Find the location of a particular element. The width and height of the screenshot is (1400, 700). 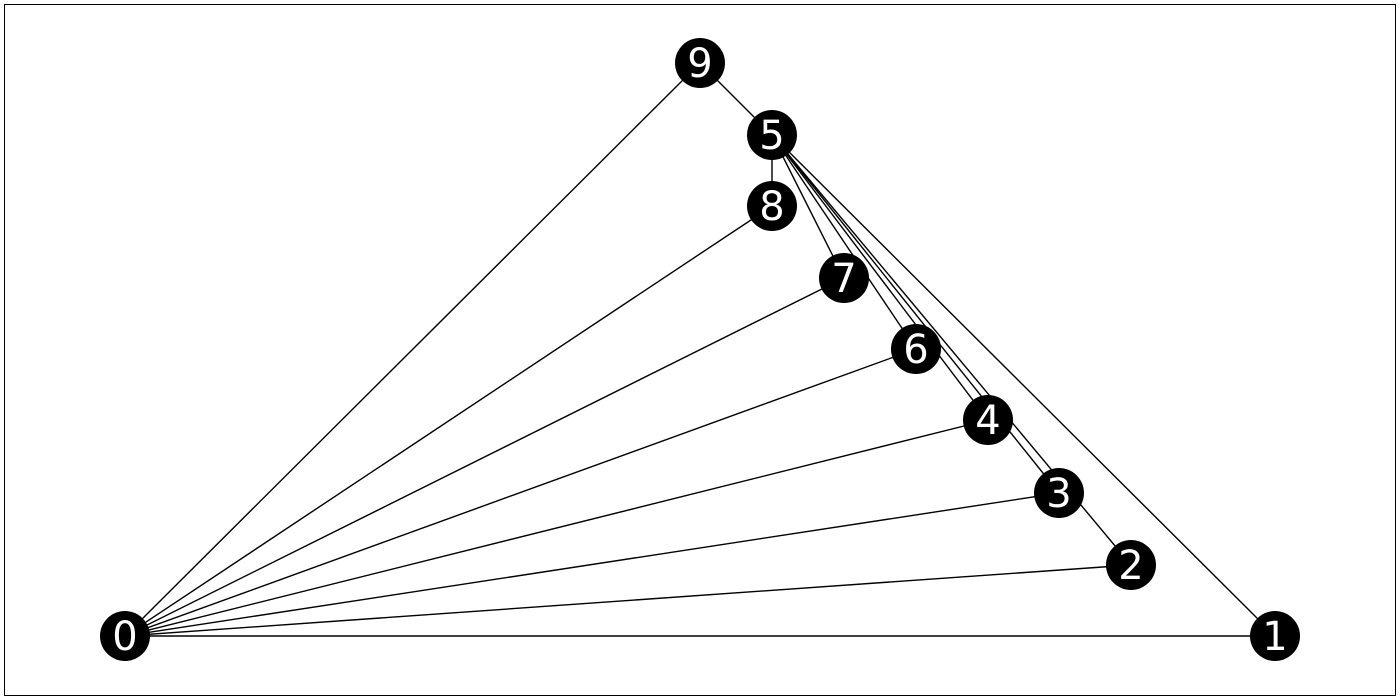

node-1: 1 is located at coordinates (1275, 636).